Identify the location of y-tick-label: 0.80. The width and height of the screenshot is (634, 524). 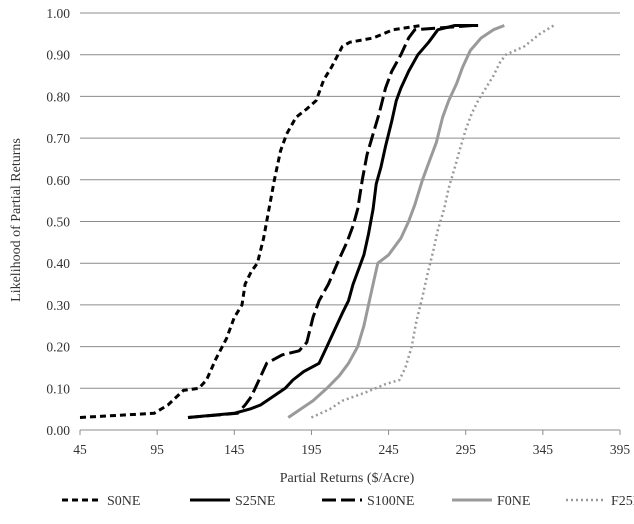
(58, 96).